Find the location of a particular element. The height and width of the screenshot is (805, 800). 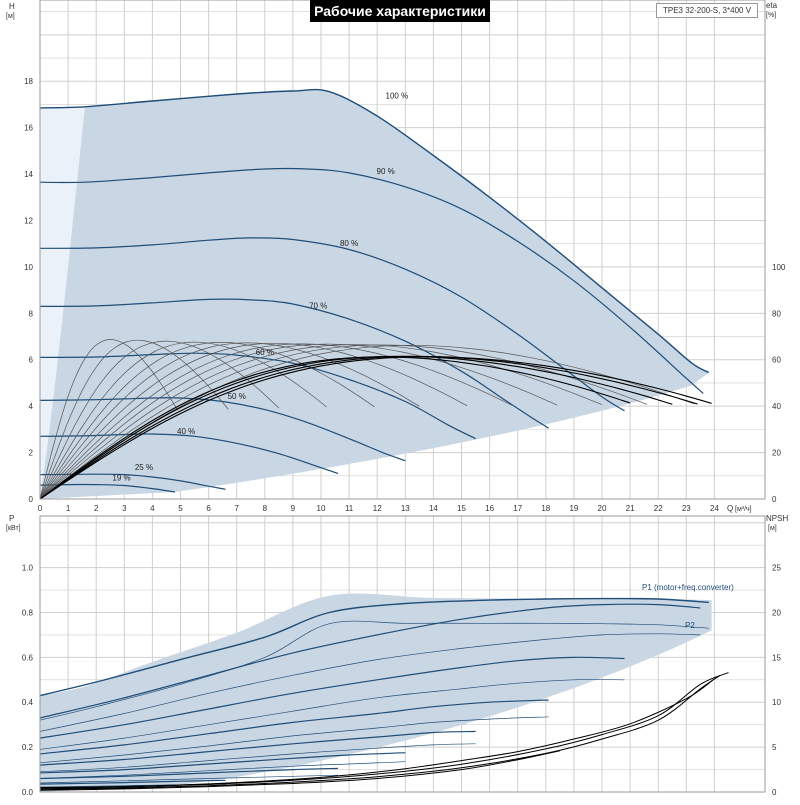

x-tick-label: 20 is located at coordinates (602, 508).